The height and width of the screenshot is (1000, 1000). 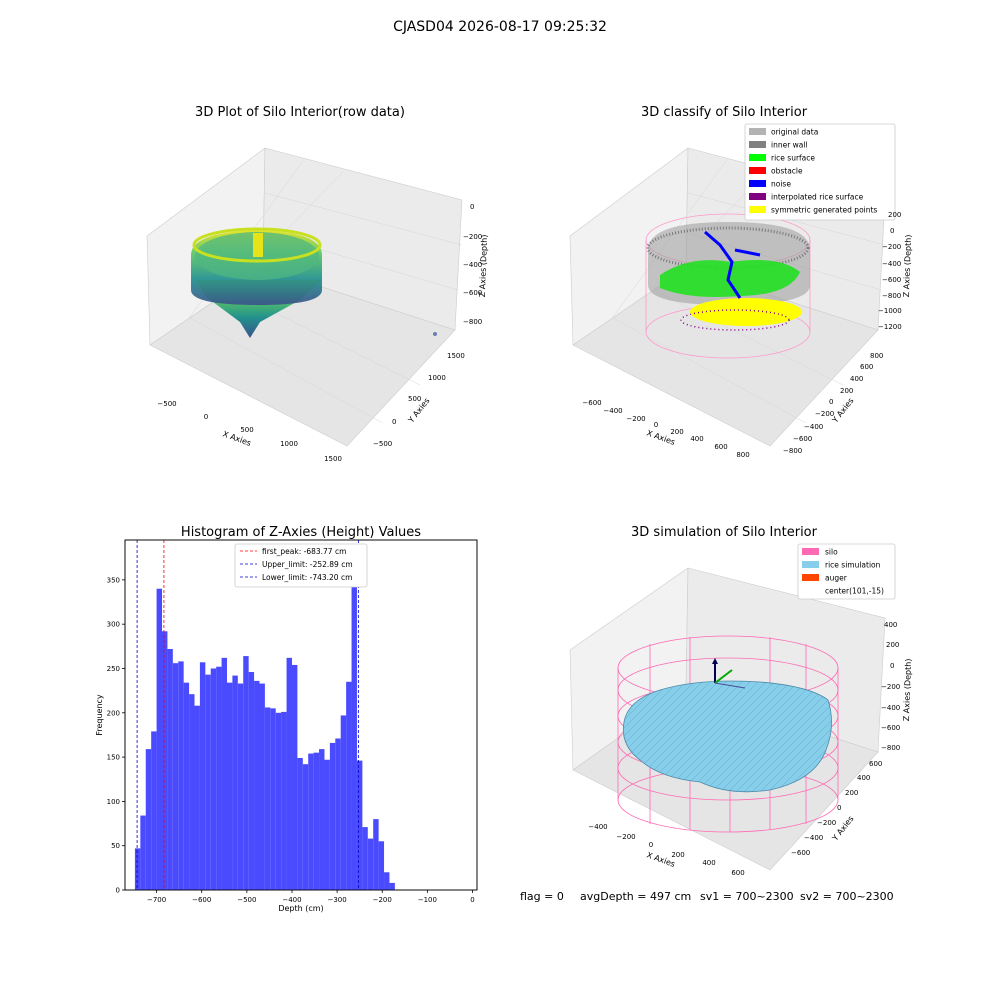 What do you see at coordinates (735, 320) in the screenshot?
I see `classify-interpolated-surface` at bounding box center [735, 320].